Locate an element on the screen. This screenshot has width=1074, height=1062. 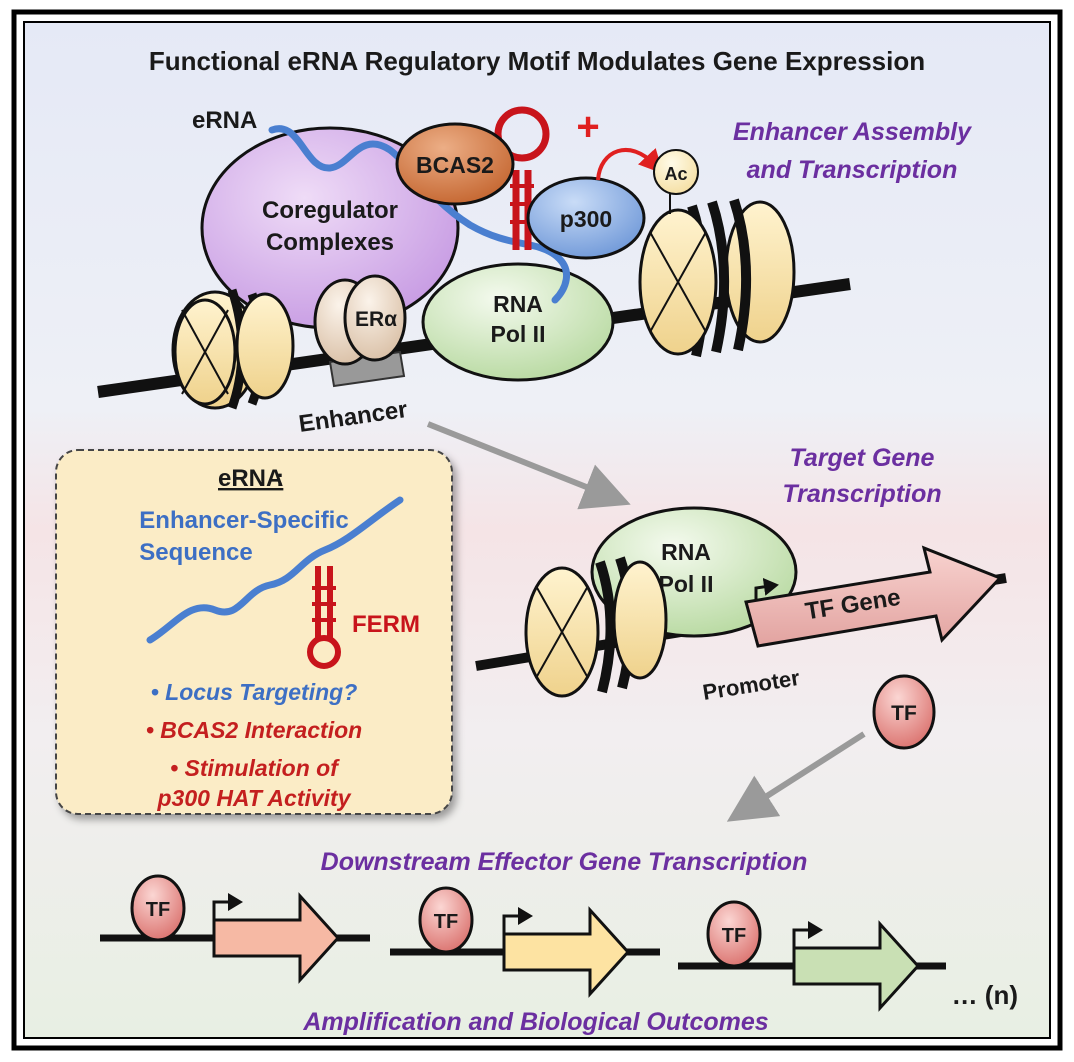
erna-box-title: eRNA is located at coordinates (250, 478).